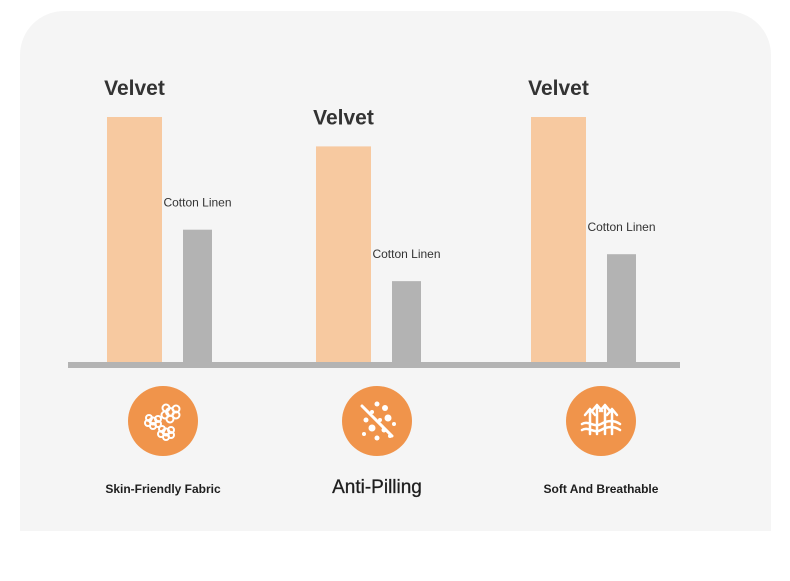  I want to click on breathable-arrows-icon, so click(601, 421).